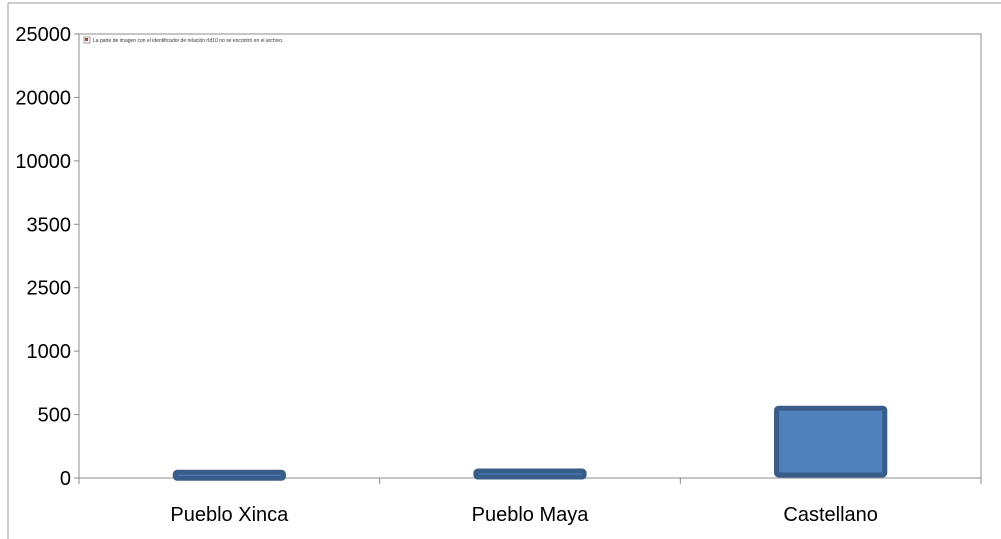 The width and height of the screenshot is (1001, 539). I want to click on y-tick-label: 25000, so click(43, 35).